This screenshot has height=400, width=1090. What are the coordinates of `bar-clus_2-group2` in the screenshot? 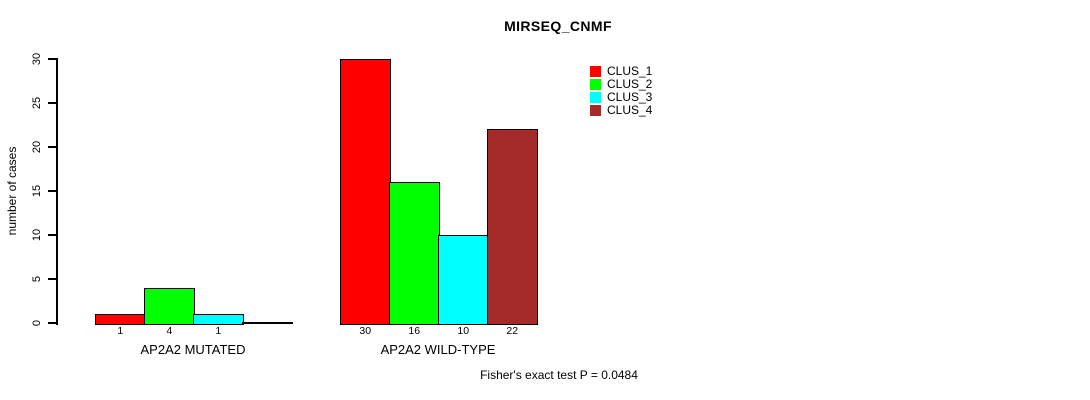 It's located at (414, 253).